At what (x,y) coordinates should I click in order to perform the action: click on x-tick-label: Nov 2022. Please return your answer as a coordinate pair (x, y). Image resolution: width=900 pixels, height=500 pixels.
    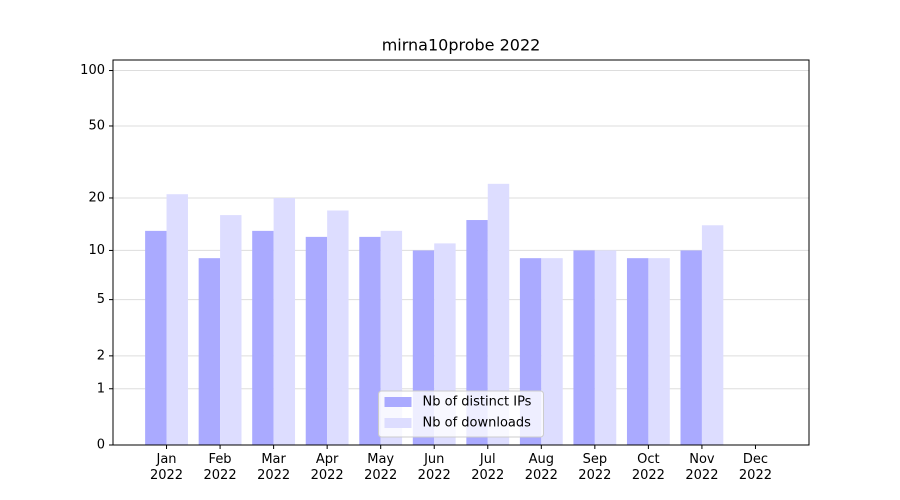
    Looking at the image, I should click on (702, 467).